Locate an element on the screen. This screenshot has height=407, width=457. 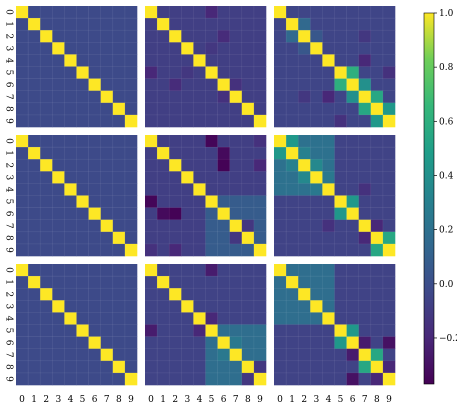
colorbar-tick-label: 0.4 is located at coordinates (446, 176).